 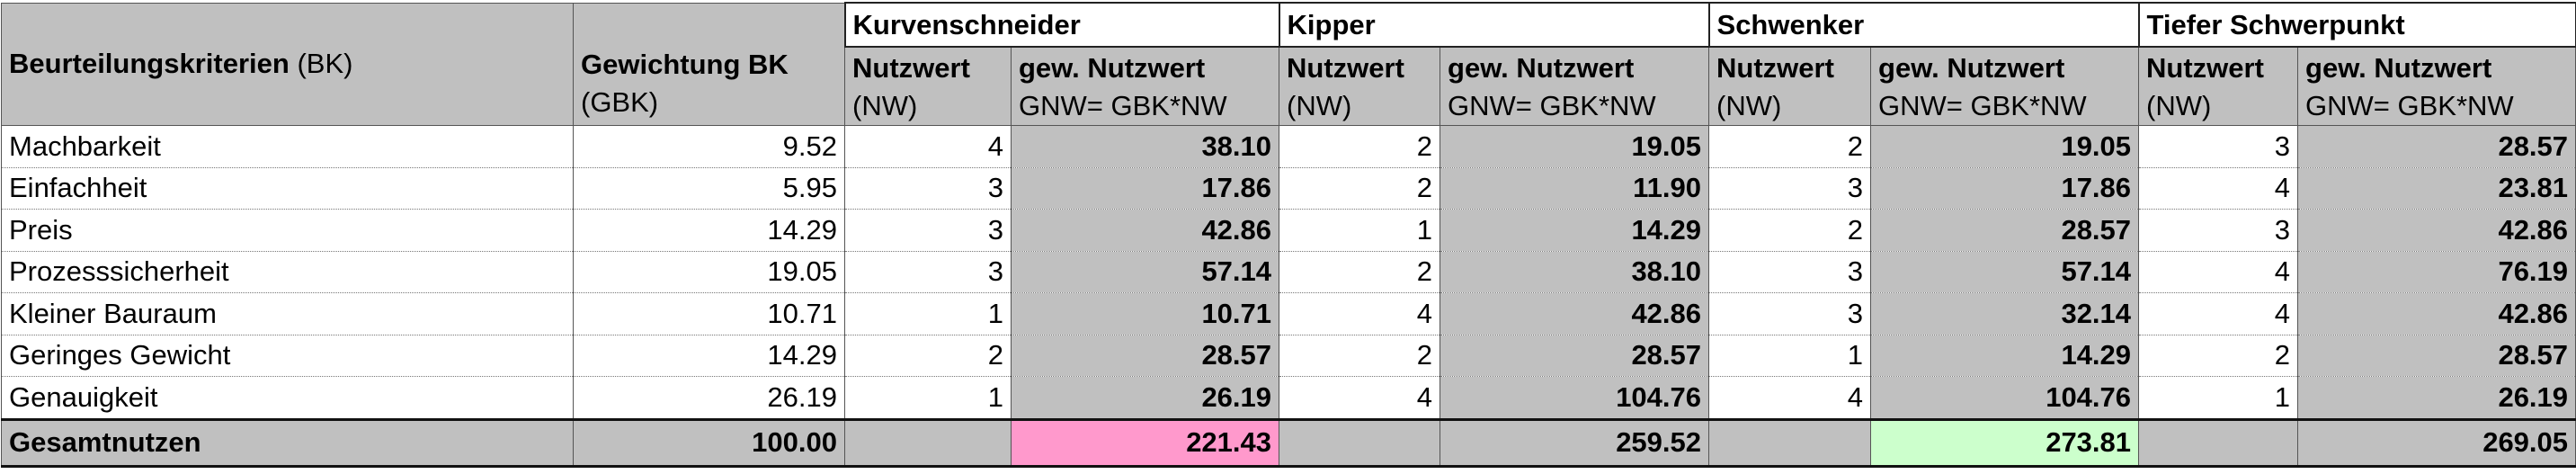 I want to click on group-header-kipper: Kipper, so click(x=1494, y=25).